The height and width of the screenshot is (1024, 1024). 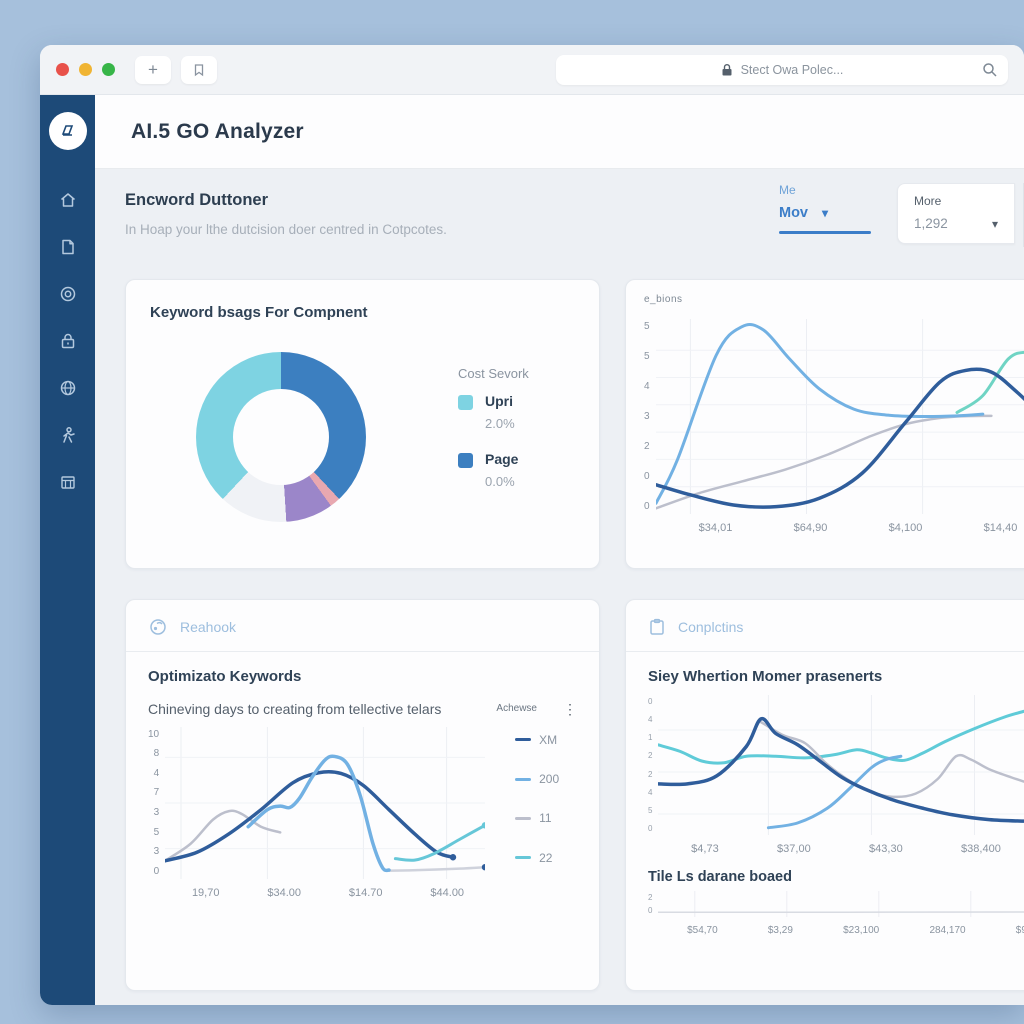 I want to click on spend-trend-card: e_bions 5 5 4 3 2 0 0 $34,01 $64,90 $4,100 $14,40, so click(x=824, y=424).